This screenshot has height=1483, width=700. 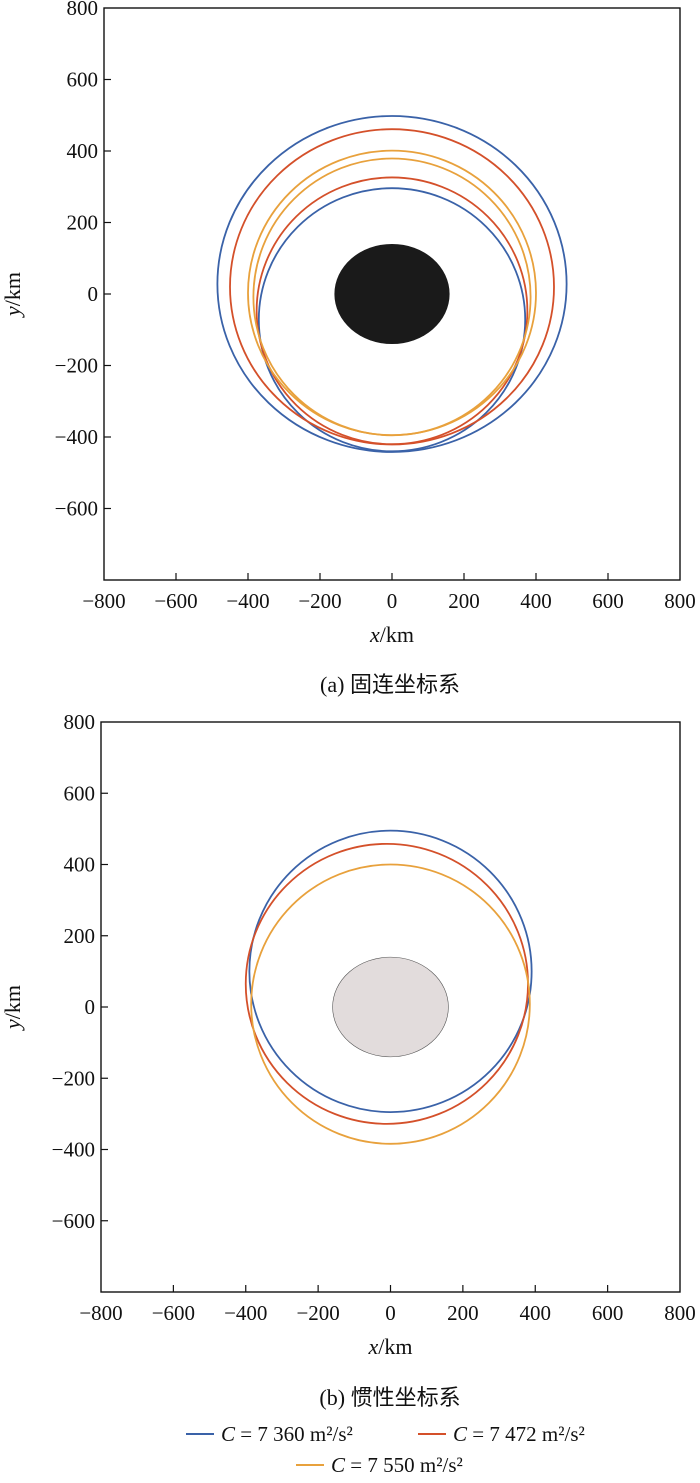 What do you see at coordinates (287, 1434) in the screenshot?
I see `legend-entry: C = 7 360 m²/s²` at bounding box center [287, 1434].